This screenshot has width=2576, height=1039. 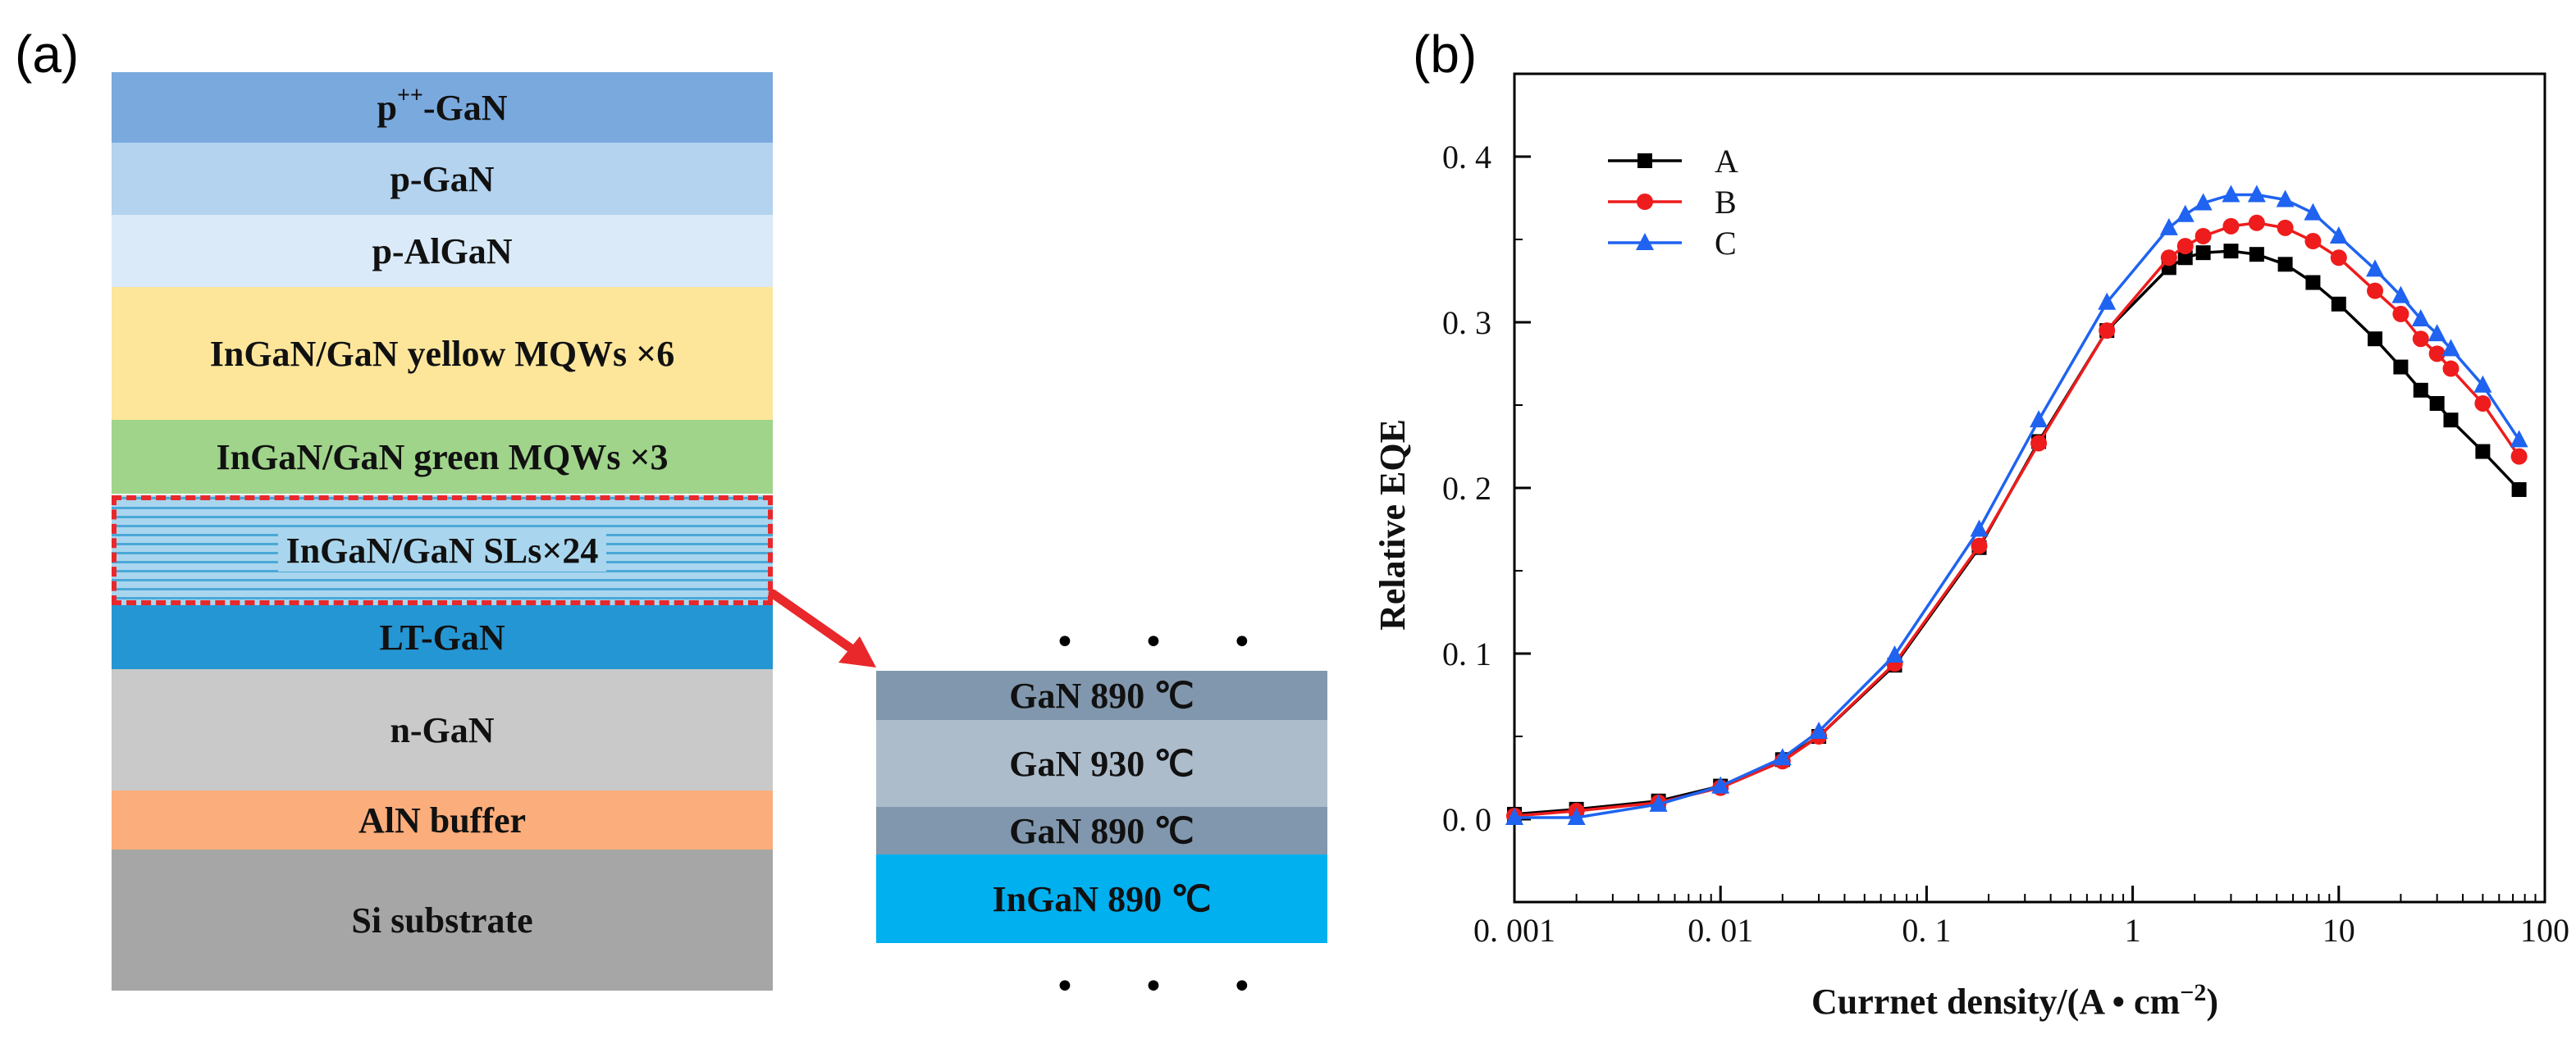 I want to click on layer-p-plus-gan: p ++ -GaN, so click(x=442, y=108).